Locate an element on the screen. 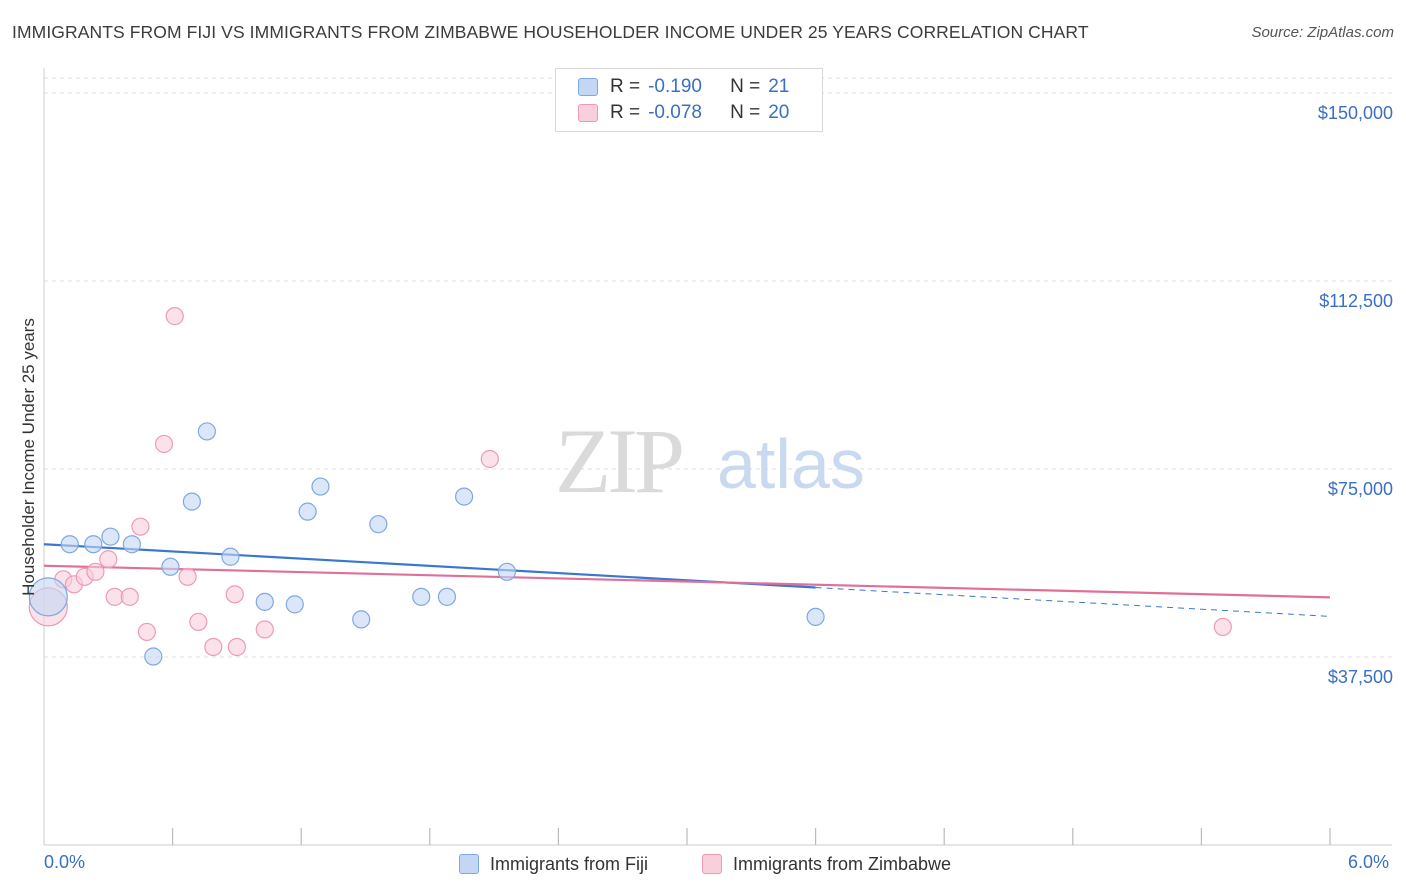 This screenshot has width=1406, height=892. zimbabwe-r-value: -0.078 is located at coordinates (675, 112).